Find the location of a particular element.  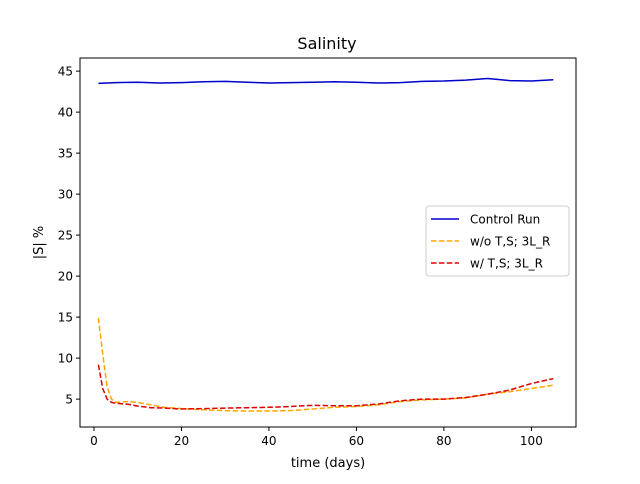

y-tick-label: 30 is located at coordinates (65, 195).